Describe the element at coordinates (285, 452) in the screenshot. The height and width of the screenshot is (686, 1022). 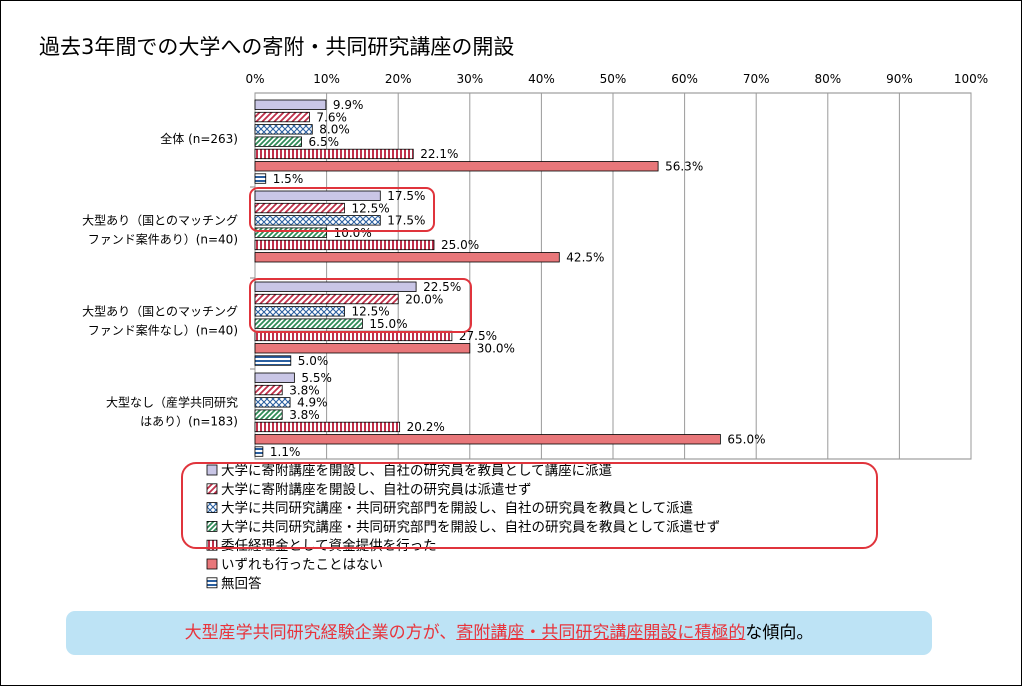
I see `data-label: 1.1%` at that location.